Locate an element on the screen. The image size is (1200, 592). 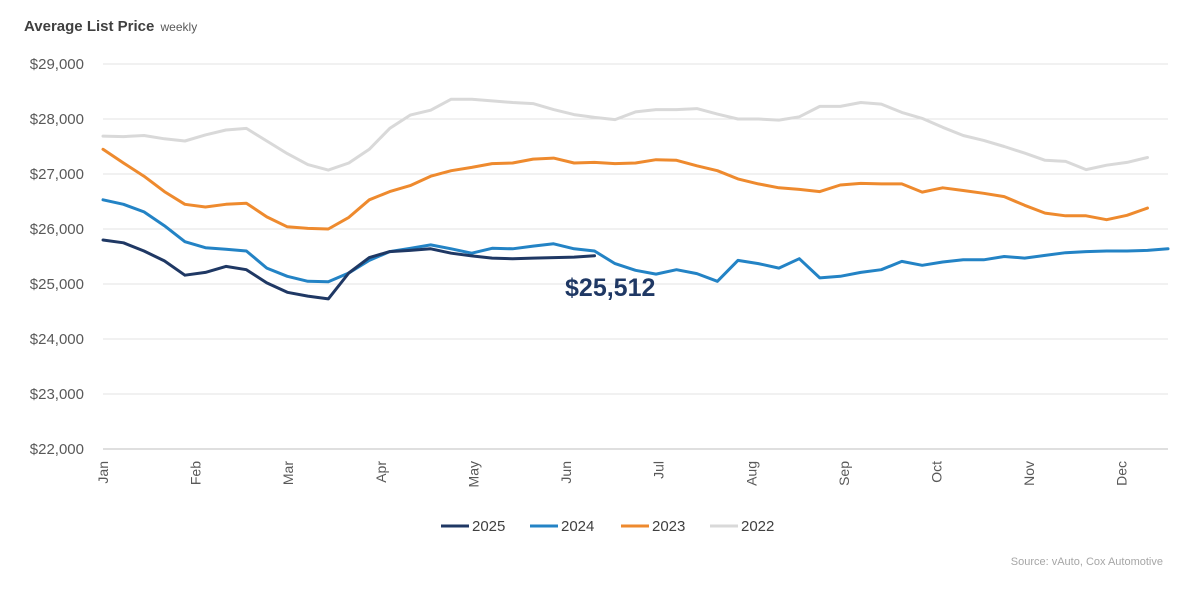
series-line-2023 is located at coordinates (625, 189).